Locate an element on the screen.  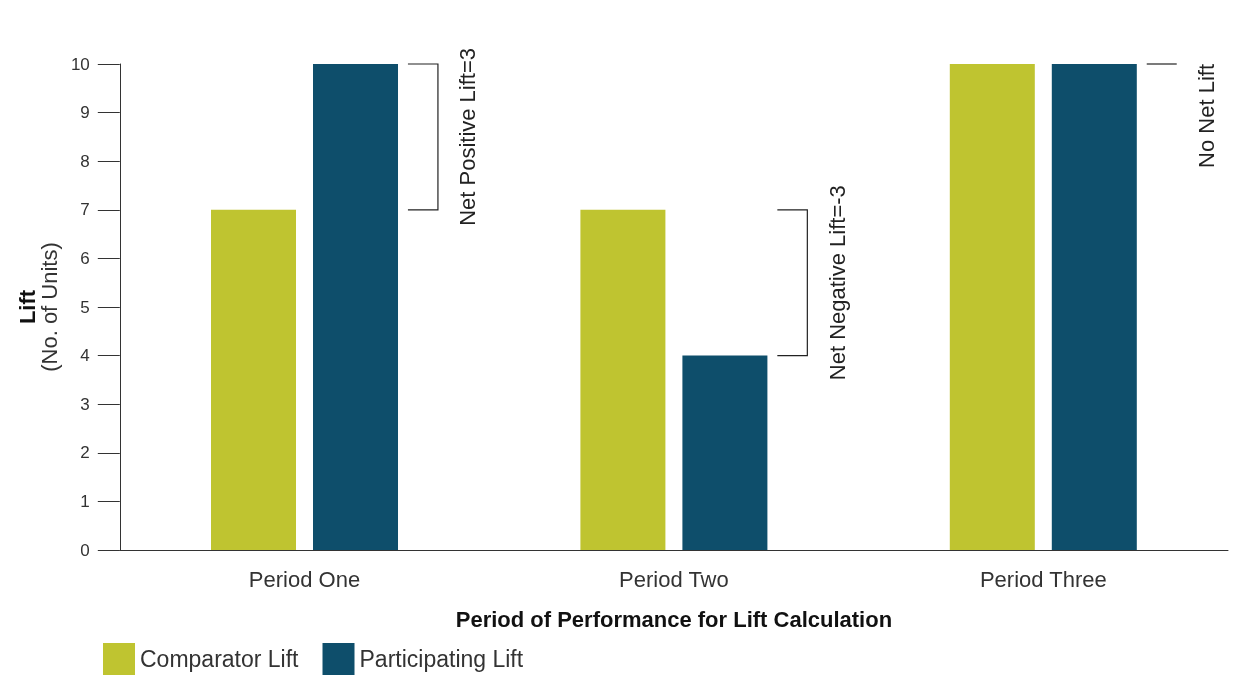
y-tick-label: 7 is located at coordinates (85, 210).